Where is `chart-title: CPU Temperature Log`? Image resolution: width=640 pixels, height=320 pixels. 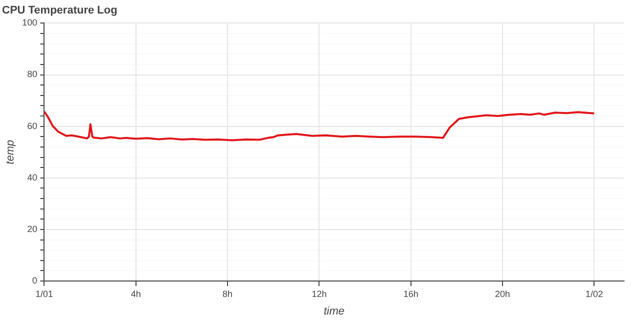 chart-title: CPU Temperature Log is located at coordinates (60, 10).